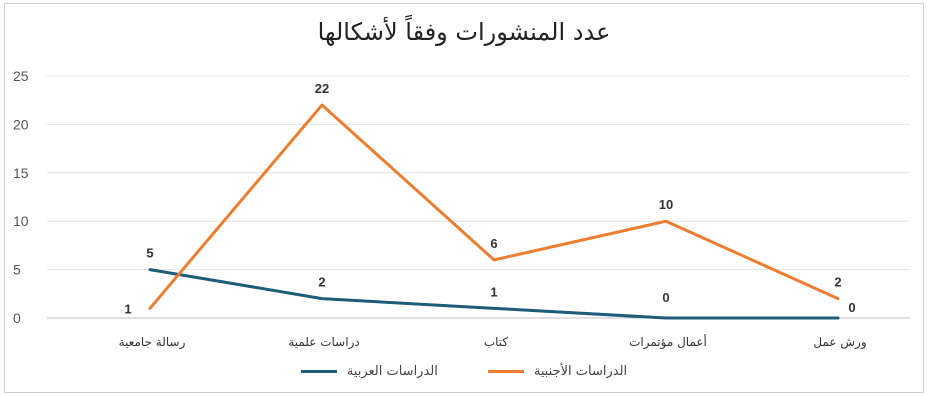 Image resolution: width=927 pixels, height=396 pixels. I want to click on legend-label-arabic: الدراسات العربية, so click(392, 371).